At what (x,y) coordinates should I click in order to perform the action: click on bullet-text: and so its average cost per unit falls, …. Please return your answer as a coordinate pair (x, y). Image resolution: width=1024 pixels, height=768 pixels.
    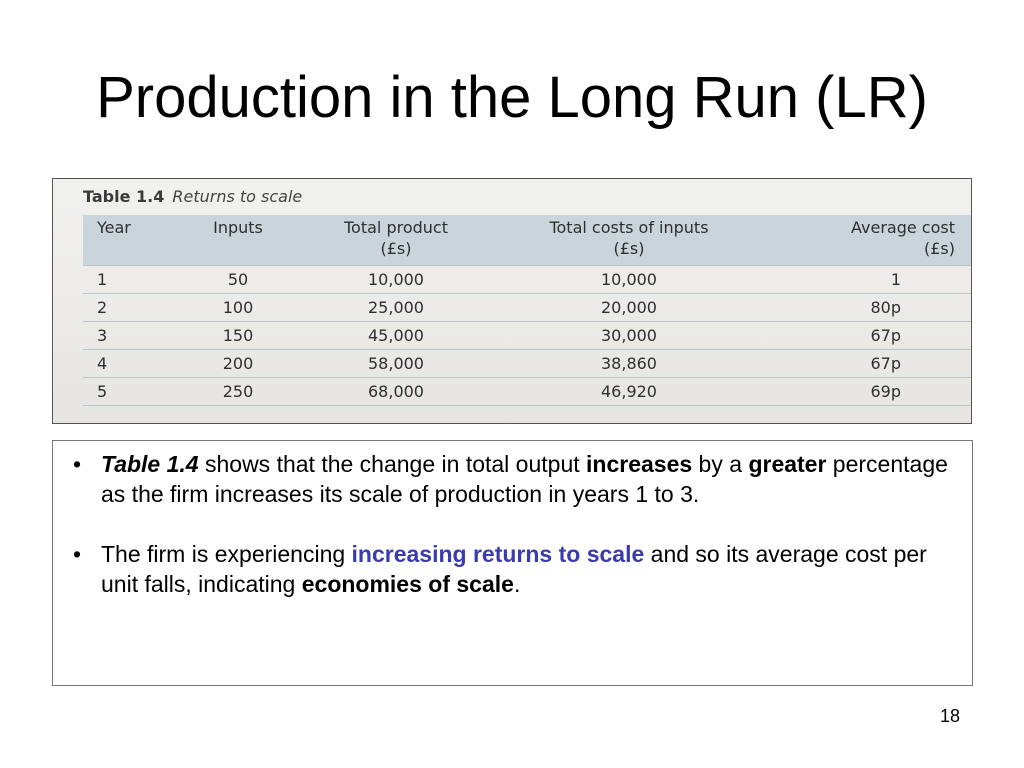
    Looking at the image, I should click on (514, 569).